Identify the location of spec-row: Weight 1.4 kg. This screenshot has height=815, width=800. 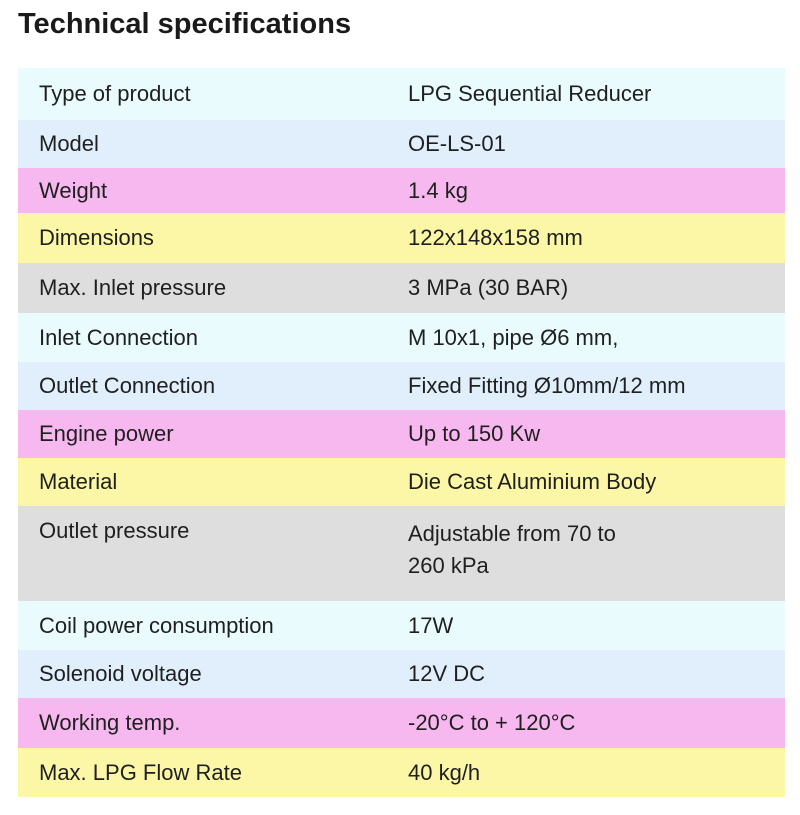
(401, 190).